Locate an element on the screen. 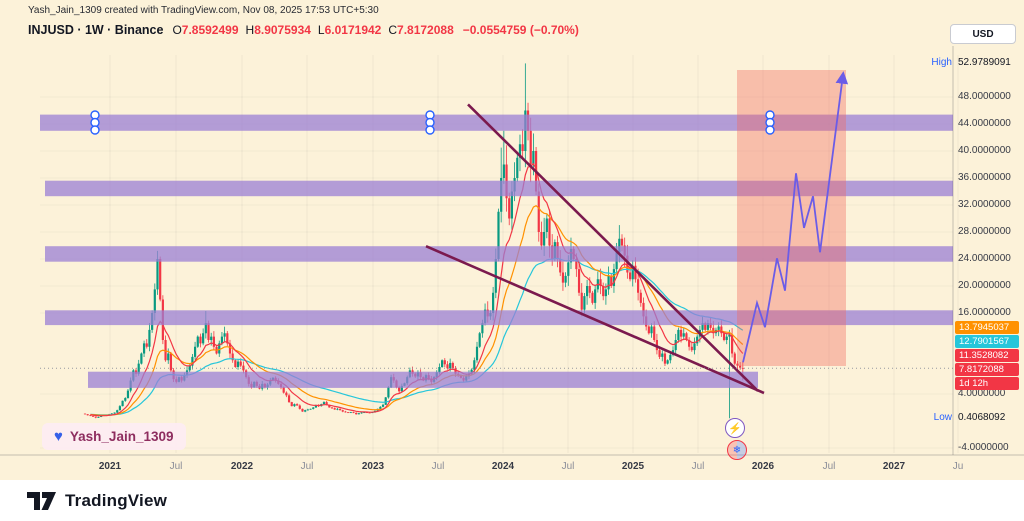 The height and width of the screenshot is (521, 1024). close-value-header: 7.8172088 is located at coordinates (425, 30).